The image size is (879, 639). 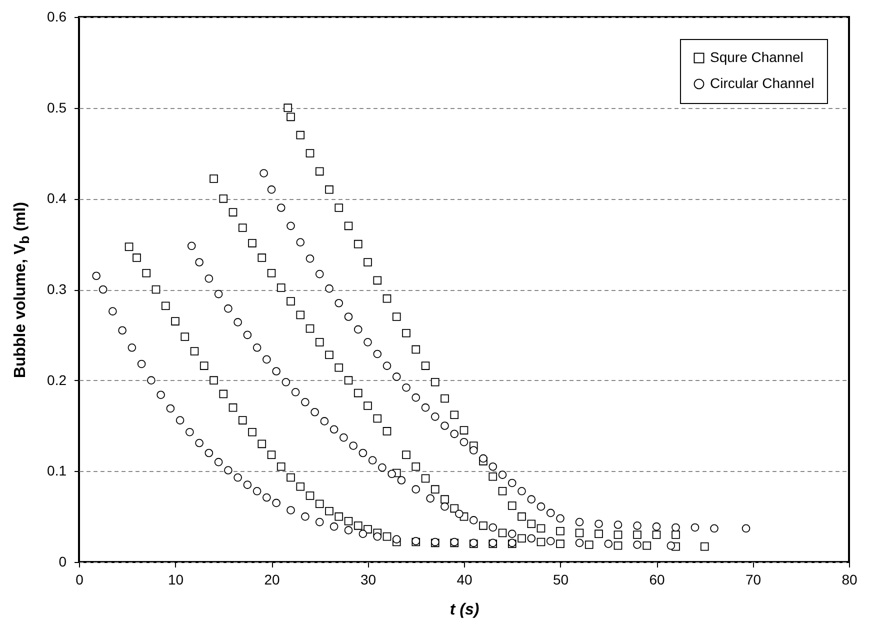 I want to click on y-tick-label: 0.1, so click(x=57, y=470).